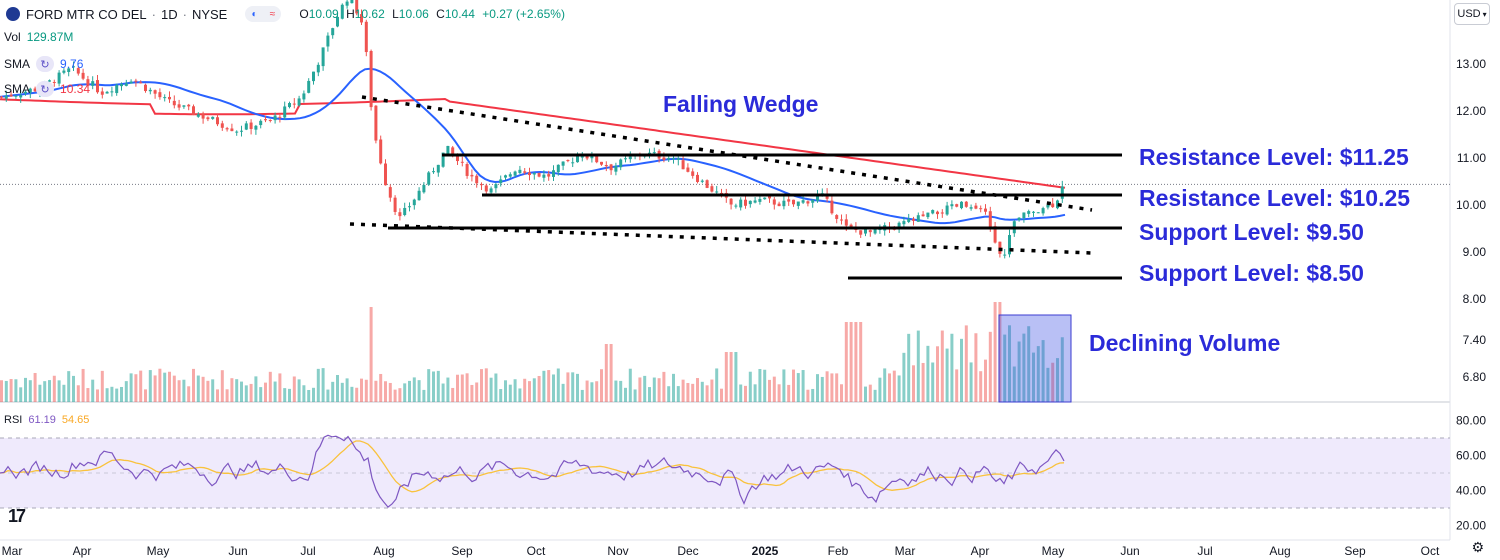  Describe the element at coordinates (13, 14) in the screenshot. I see `ford-logo-icon` at that location.